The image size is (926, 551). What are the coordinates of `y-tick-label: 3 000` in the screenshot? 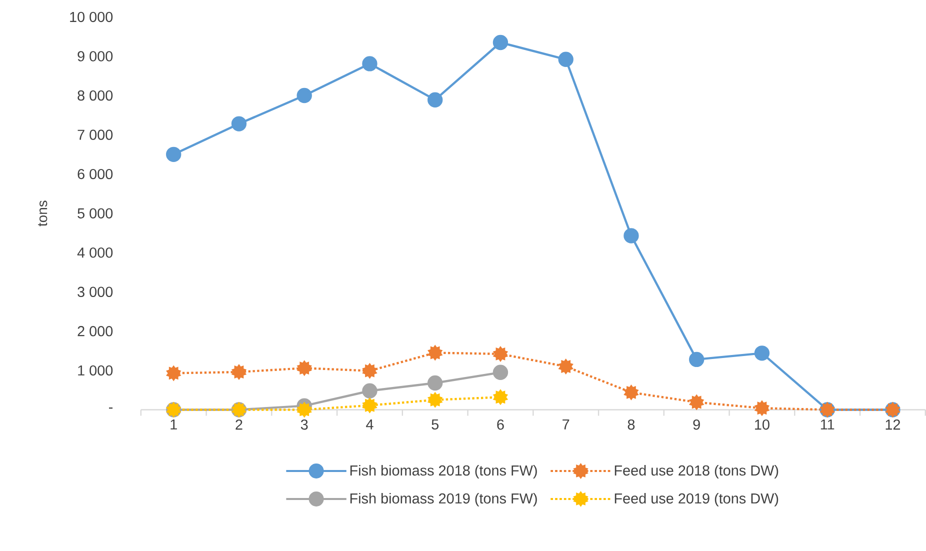 It's located at (95, 292).